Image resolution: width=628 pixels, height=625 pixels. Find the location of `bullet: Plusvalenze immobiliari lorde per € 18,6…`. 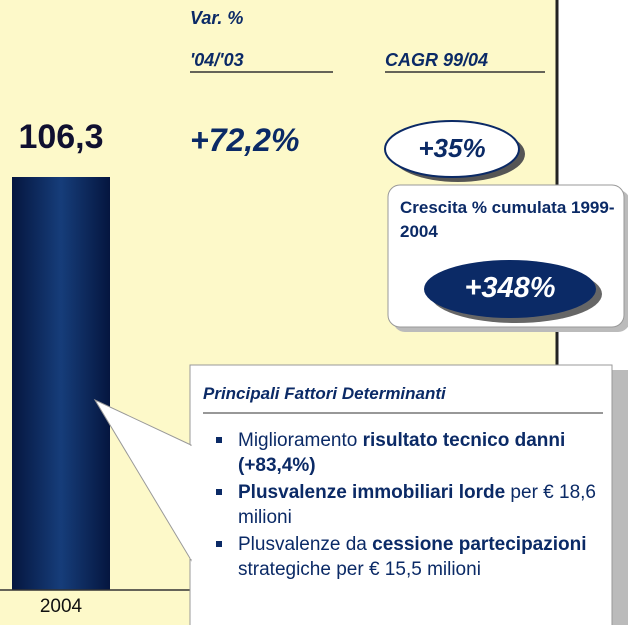

bullet: Plusvalenze immobiliari lorde per € 18,6… is located at coordinates (407, 505).